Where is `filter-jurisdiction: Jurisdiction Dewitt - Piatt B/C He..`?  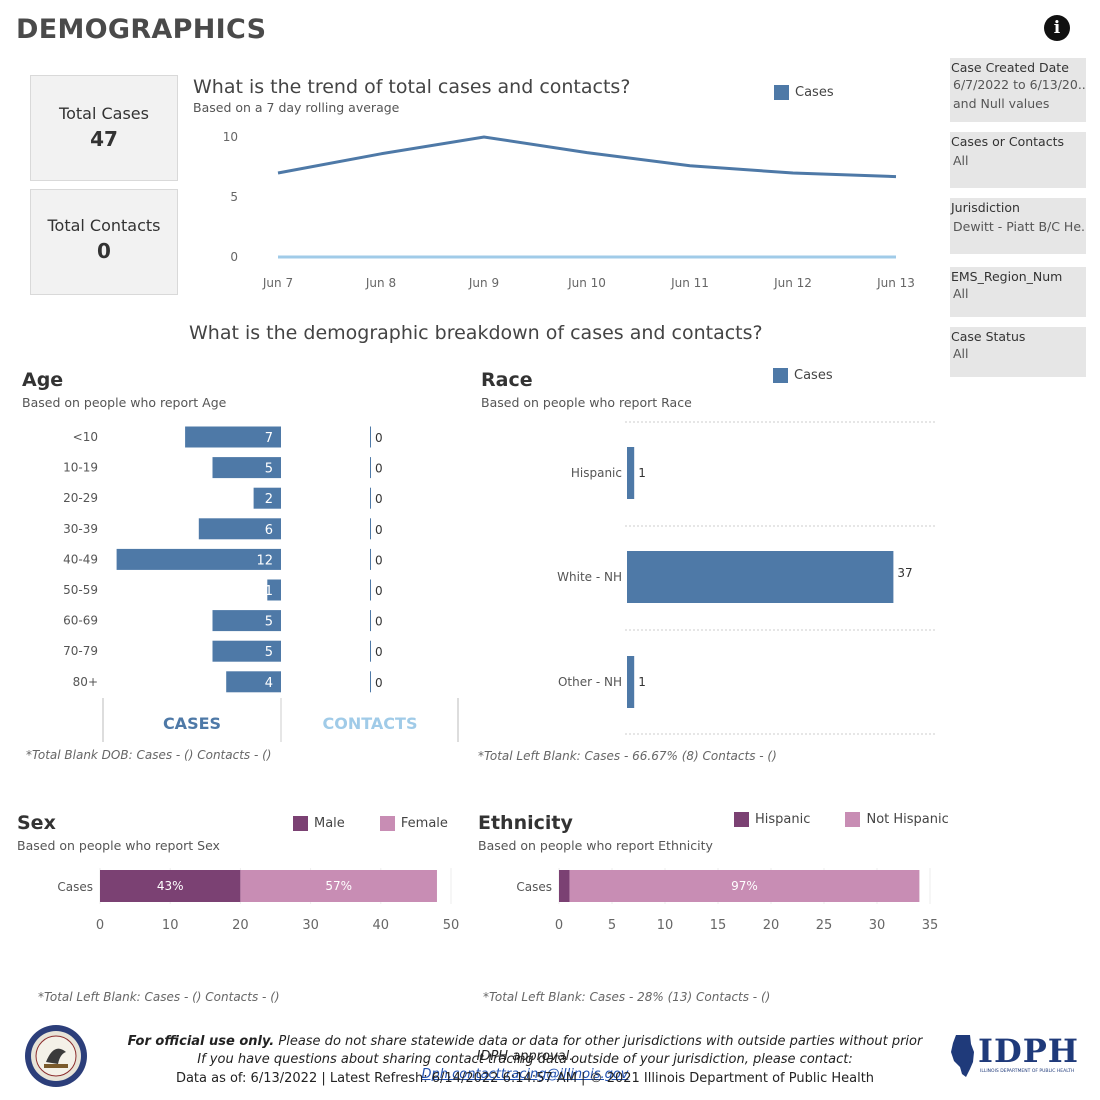 filter-jurisdiction: Jurisdiction Dewitt - Piatt B/C He.. is located at coordinates (1018, 226).